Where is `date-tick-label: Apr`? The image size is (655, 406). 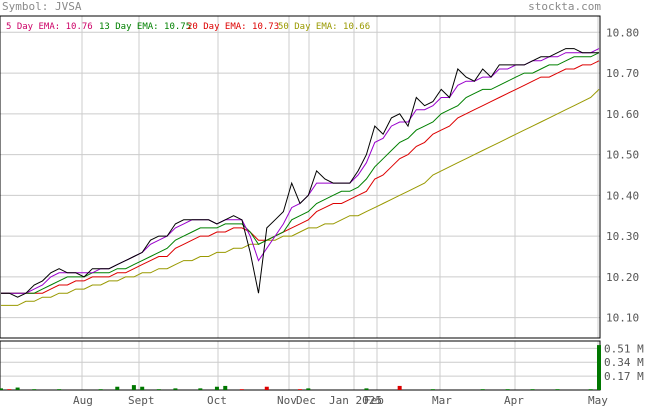 date-tick-label: Apr is located at coordinates (514, 400).